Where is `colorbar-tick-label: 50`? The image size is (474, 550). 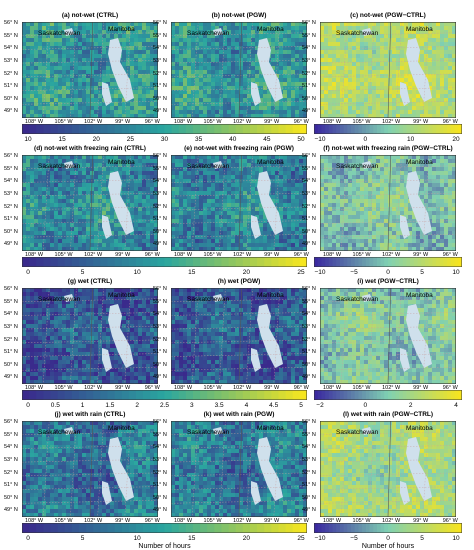
colorbar-tick-label: 50 is located at coordinates (301, 139).